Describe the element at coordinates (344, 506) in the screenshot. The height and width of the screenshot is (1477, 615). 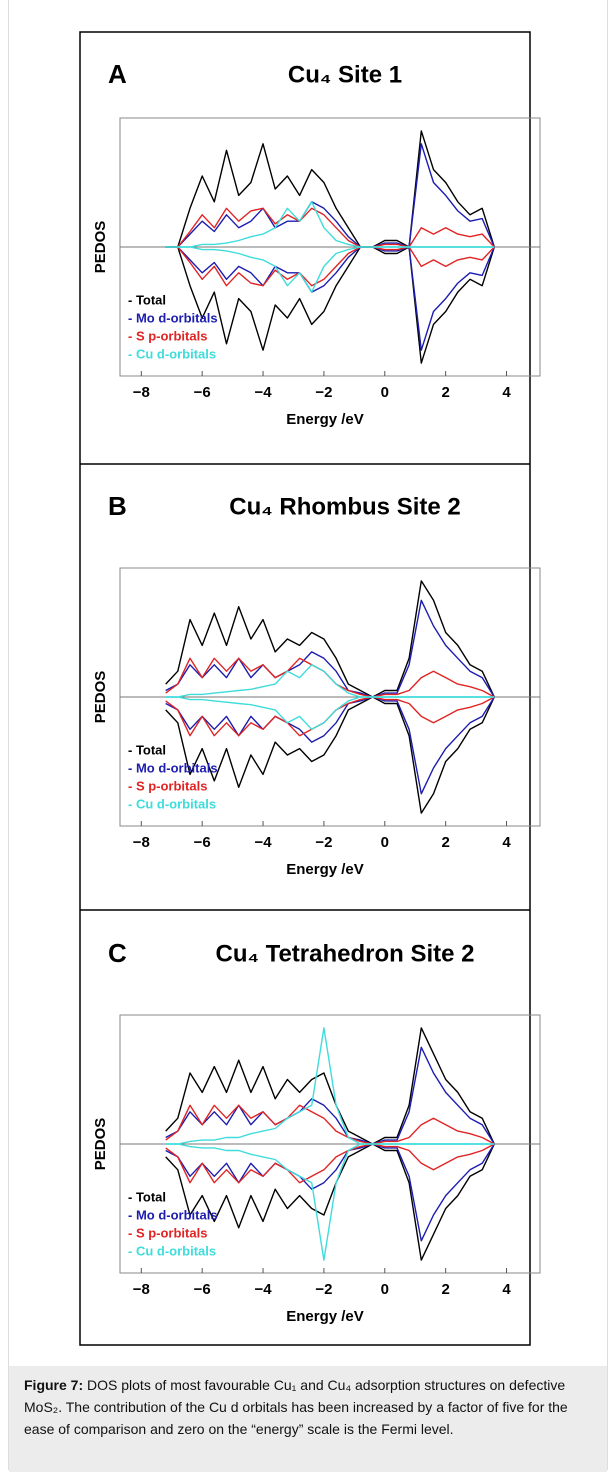
I see `chart-title: Cu₄ Rhombus Site 2` at that location.